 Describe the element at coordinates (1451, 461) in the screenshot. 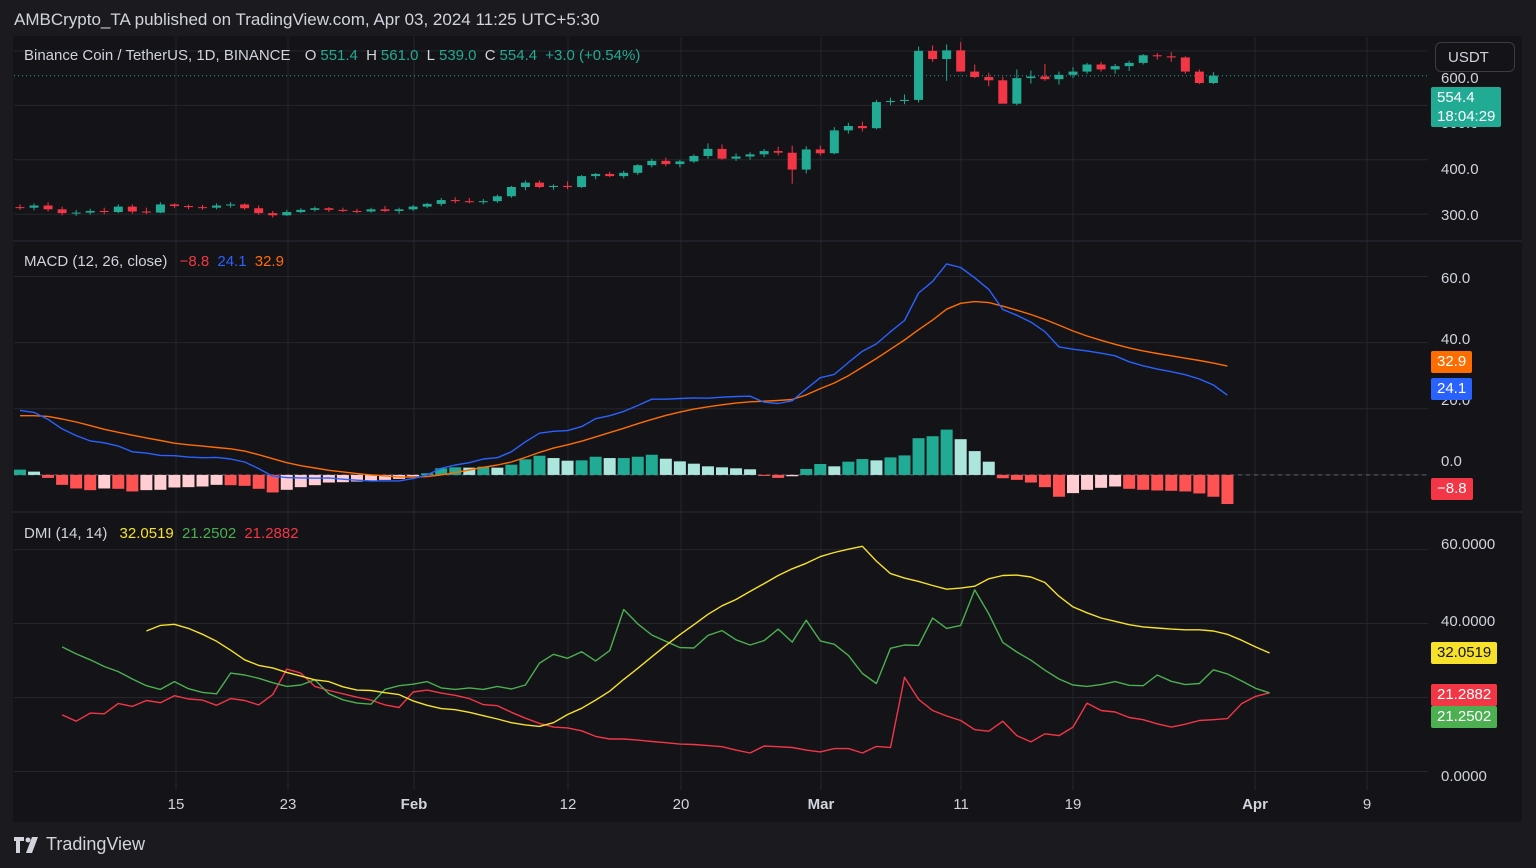

I see `macd-y-tick: 0.0` at that location.